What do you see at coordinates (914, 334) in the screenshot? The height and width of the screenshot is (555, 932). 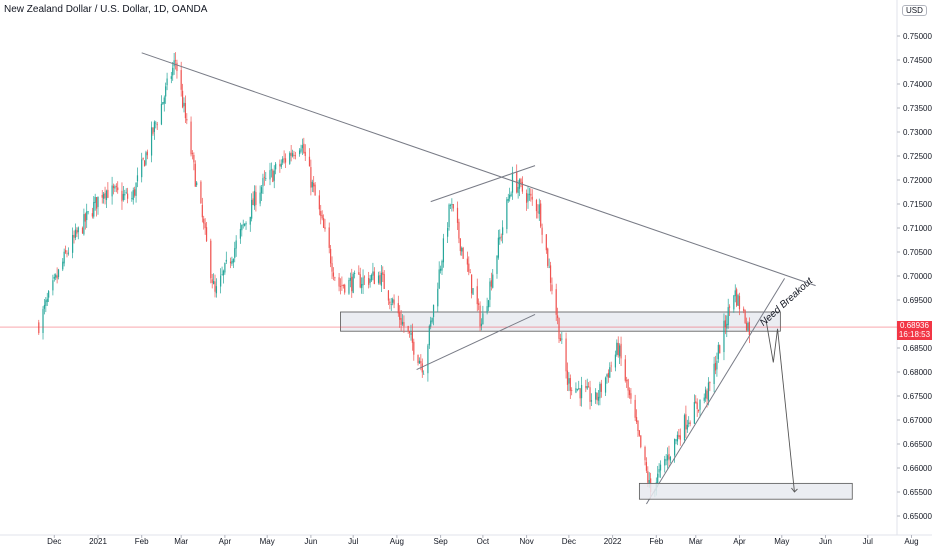 I see `countdown-timer: 16:18:53` at bounding box center [914, 334].